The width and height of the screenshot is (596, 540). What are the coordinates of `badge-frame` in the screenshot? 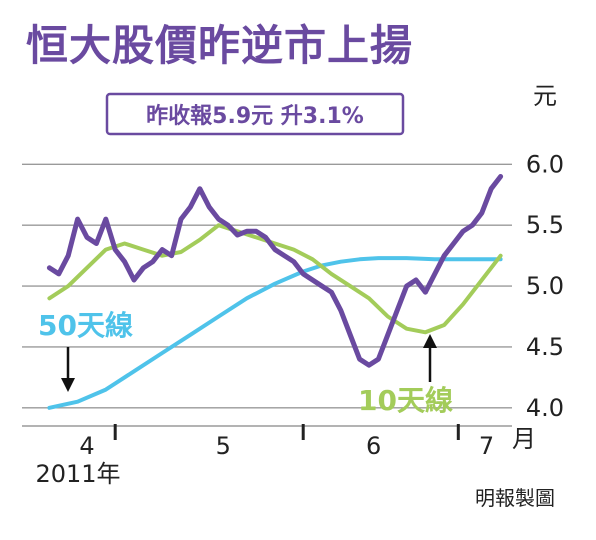 It's located at (255, 114).